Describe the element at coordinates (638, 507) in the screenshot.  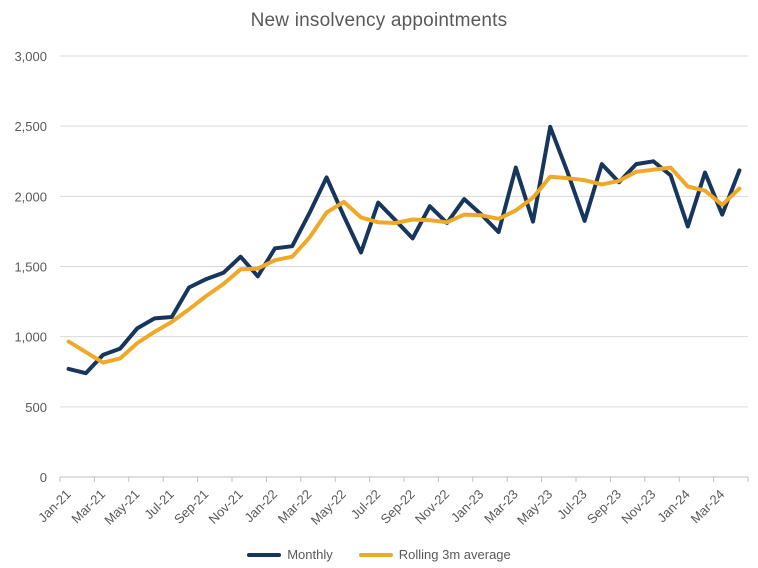
I see `x-axis-label: Nov-23` at that location.